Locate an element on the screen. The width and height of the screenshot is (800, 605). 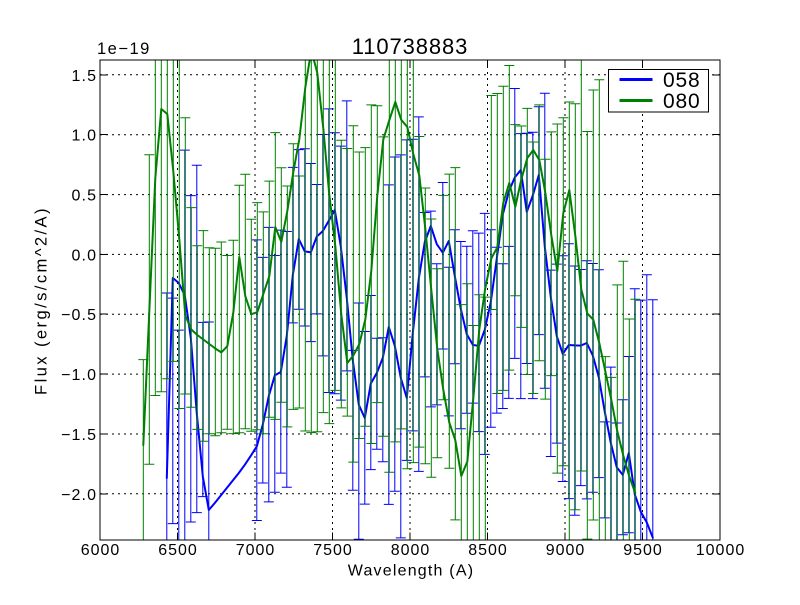
svg-text: 1.5 is located at coordinates (85, 76).